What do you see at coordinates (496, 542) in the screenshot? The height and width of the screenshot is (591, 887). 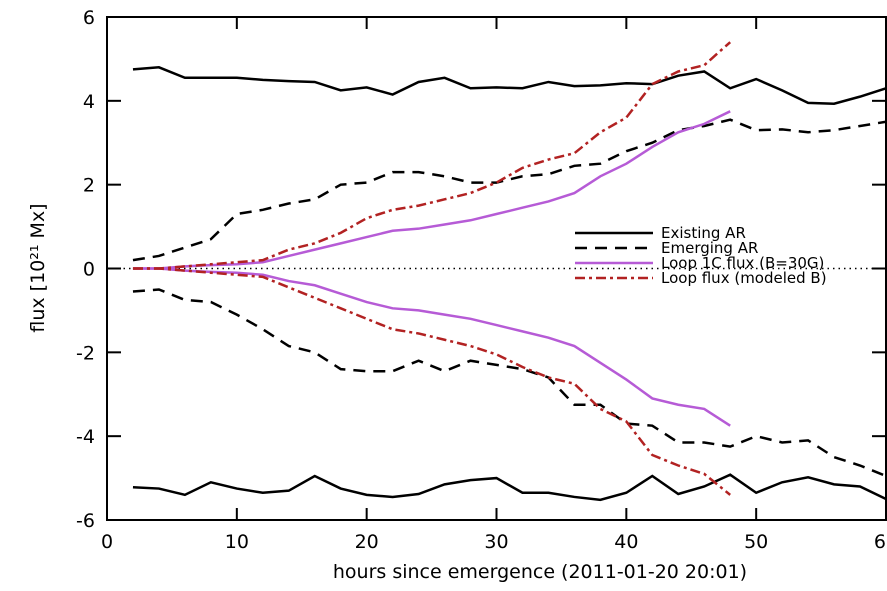 I see `x-tick-label: 30` at bounding box center [496, 542].